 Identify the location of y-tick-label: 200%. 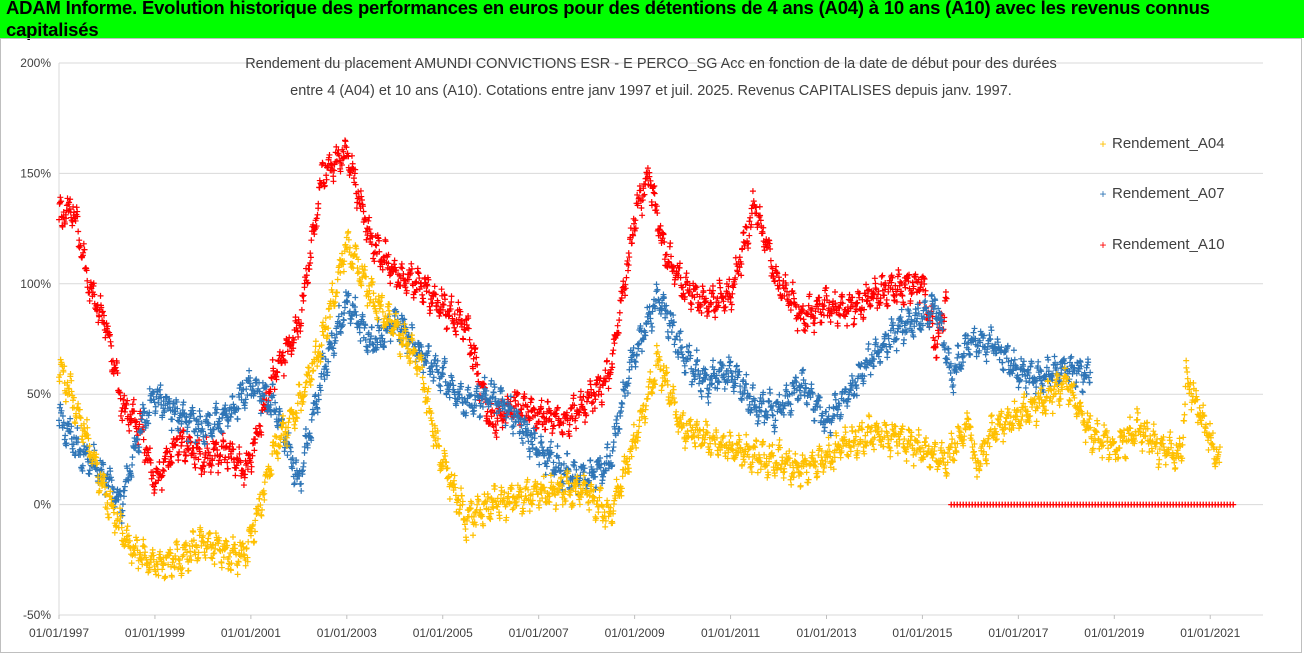
(35, 63).